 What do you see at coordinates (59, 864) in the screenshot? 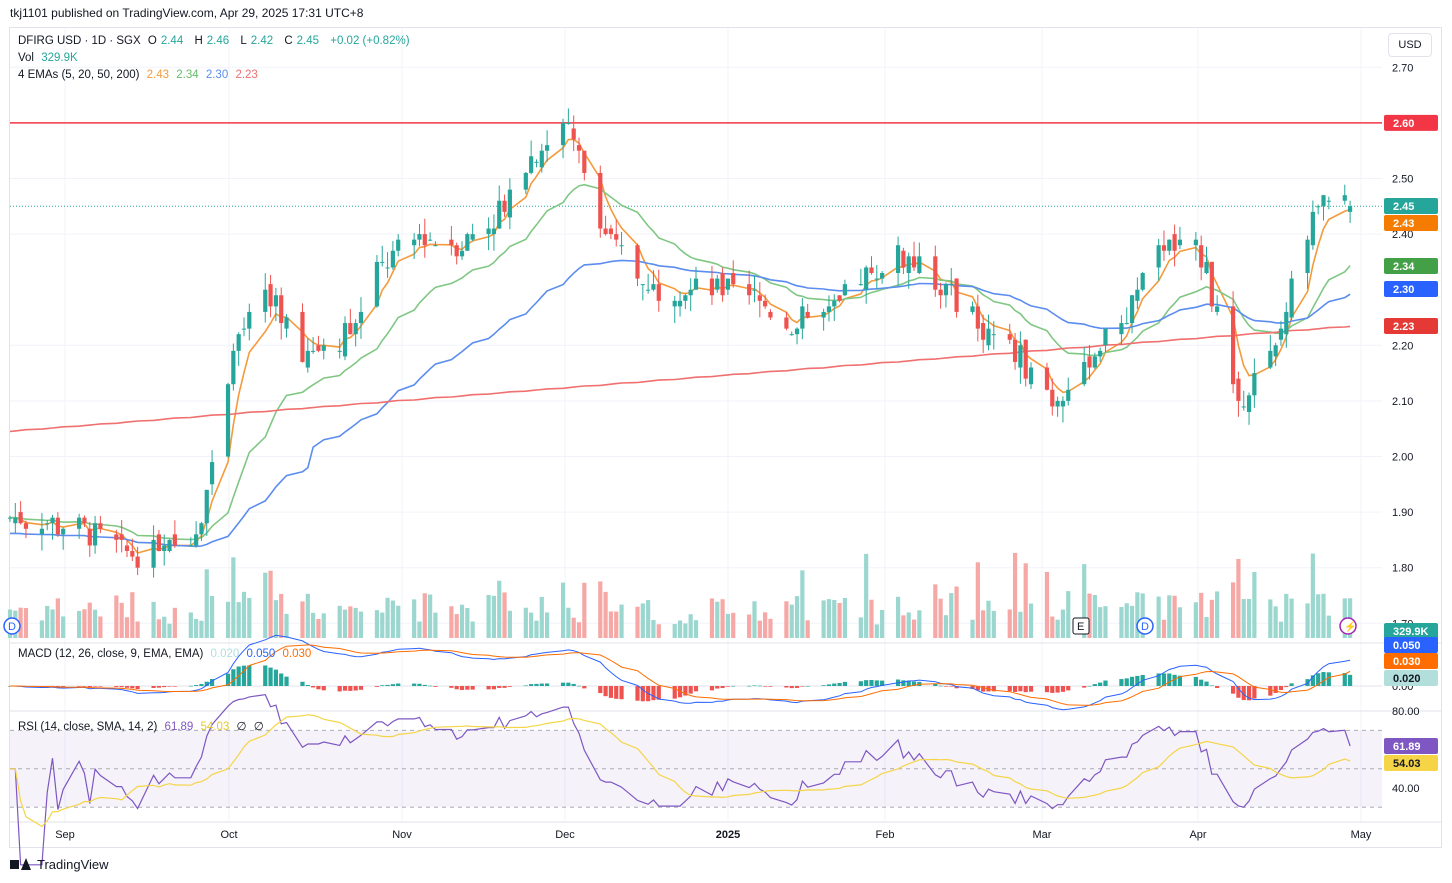
I see `footer-brand: TradingView` at bounding box center [59, 864].